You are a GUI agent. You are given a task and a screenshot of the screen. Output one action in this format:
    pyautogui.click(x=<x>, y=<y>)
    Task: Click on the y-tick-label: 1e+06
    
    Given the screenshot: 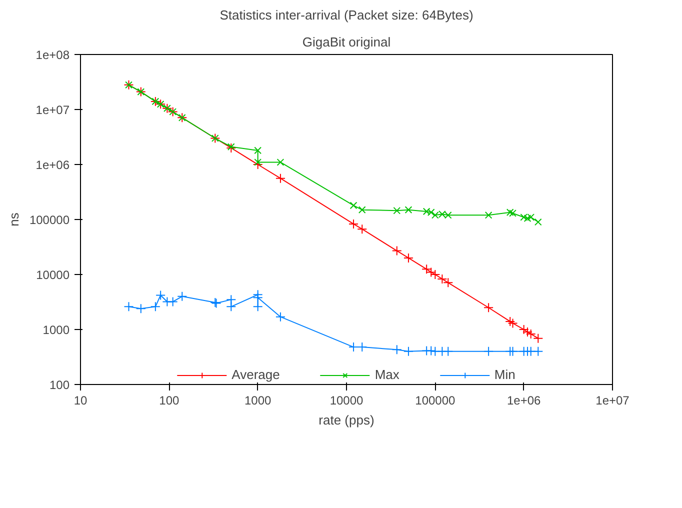 What is the action you would take?
    pyautogui.click(x=53, y=165)
    